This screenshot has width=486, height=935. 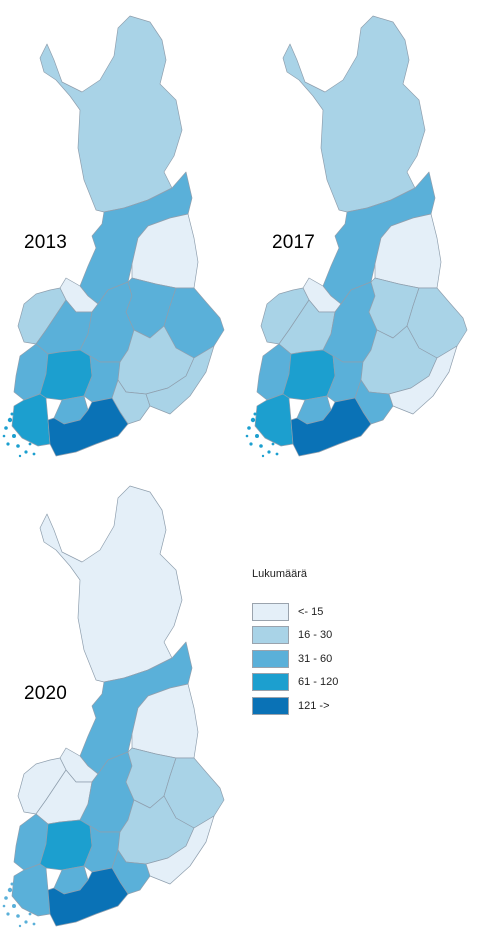 What do you see at coordinates (294, 242) in the screenshot?
I see `year-label: 2017` at bounding box center [294, 242].